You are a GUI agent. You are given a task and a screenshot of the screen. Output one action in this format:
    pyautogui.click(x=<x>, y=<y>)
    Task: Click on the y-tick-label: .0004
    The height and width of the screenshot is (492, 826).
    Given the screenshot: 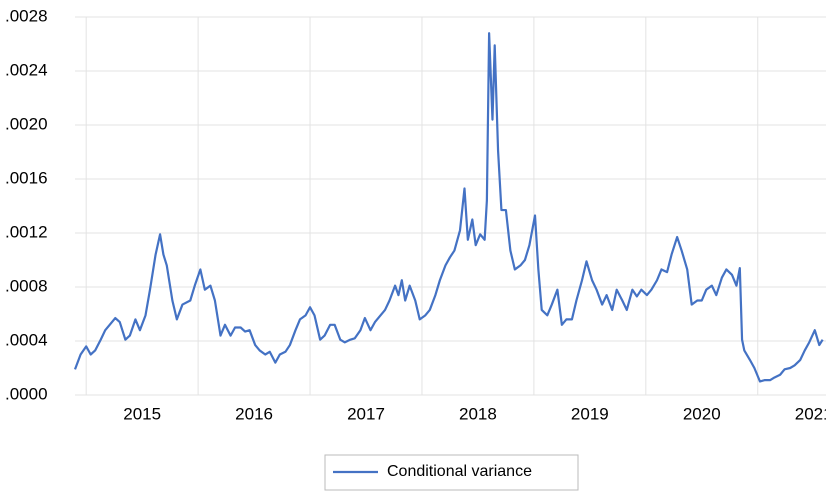 What is the action you would take?
    pyautogui.click(x=26, y=339)
    